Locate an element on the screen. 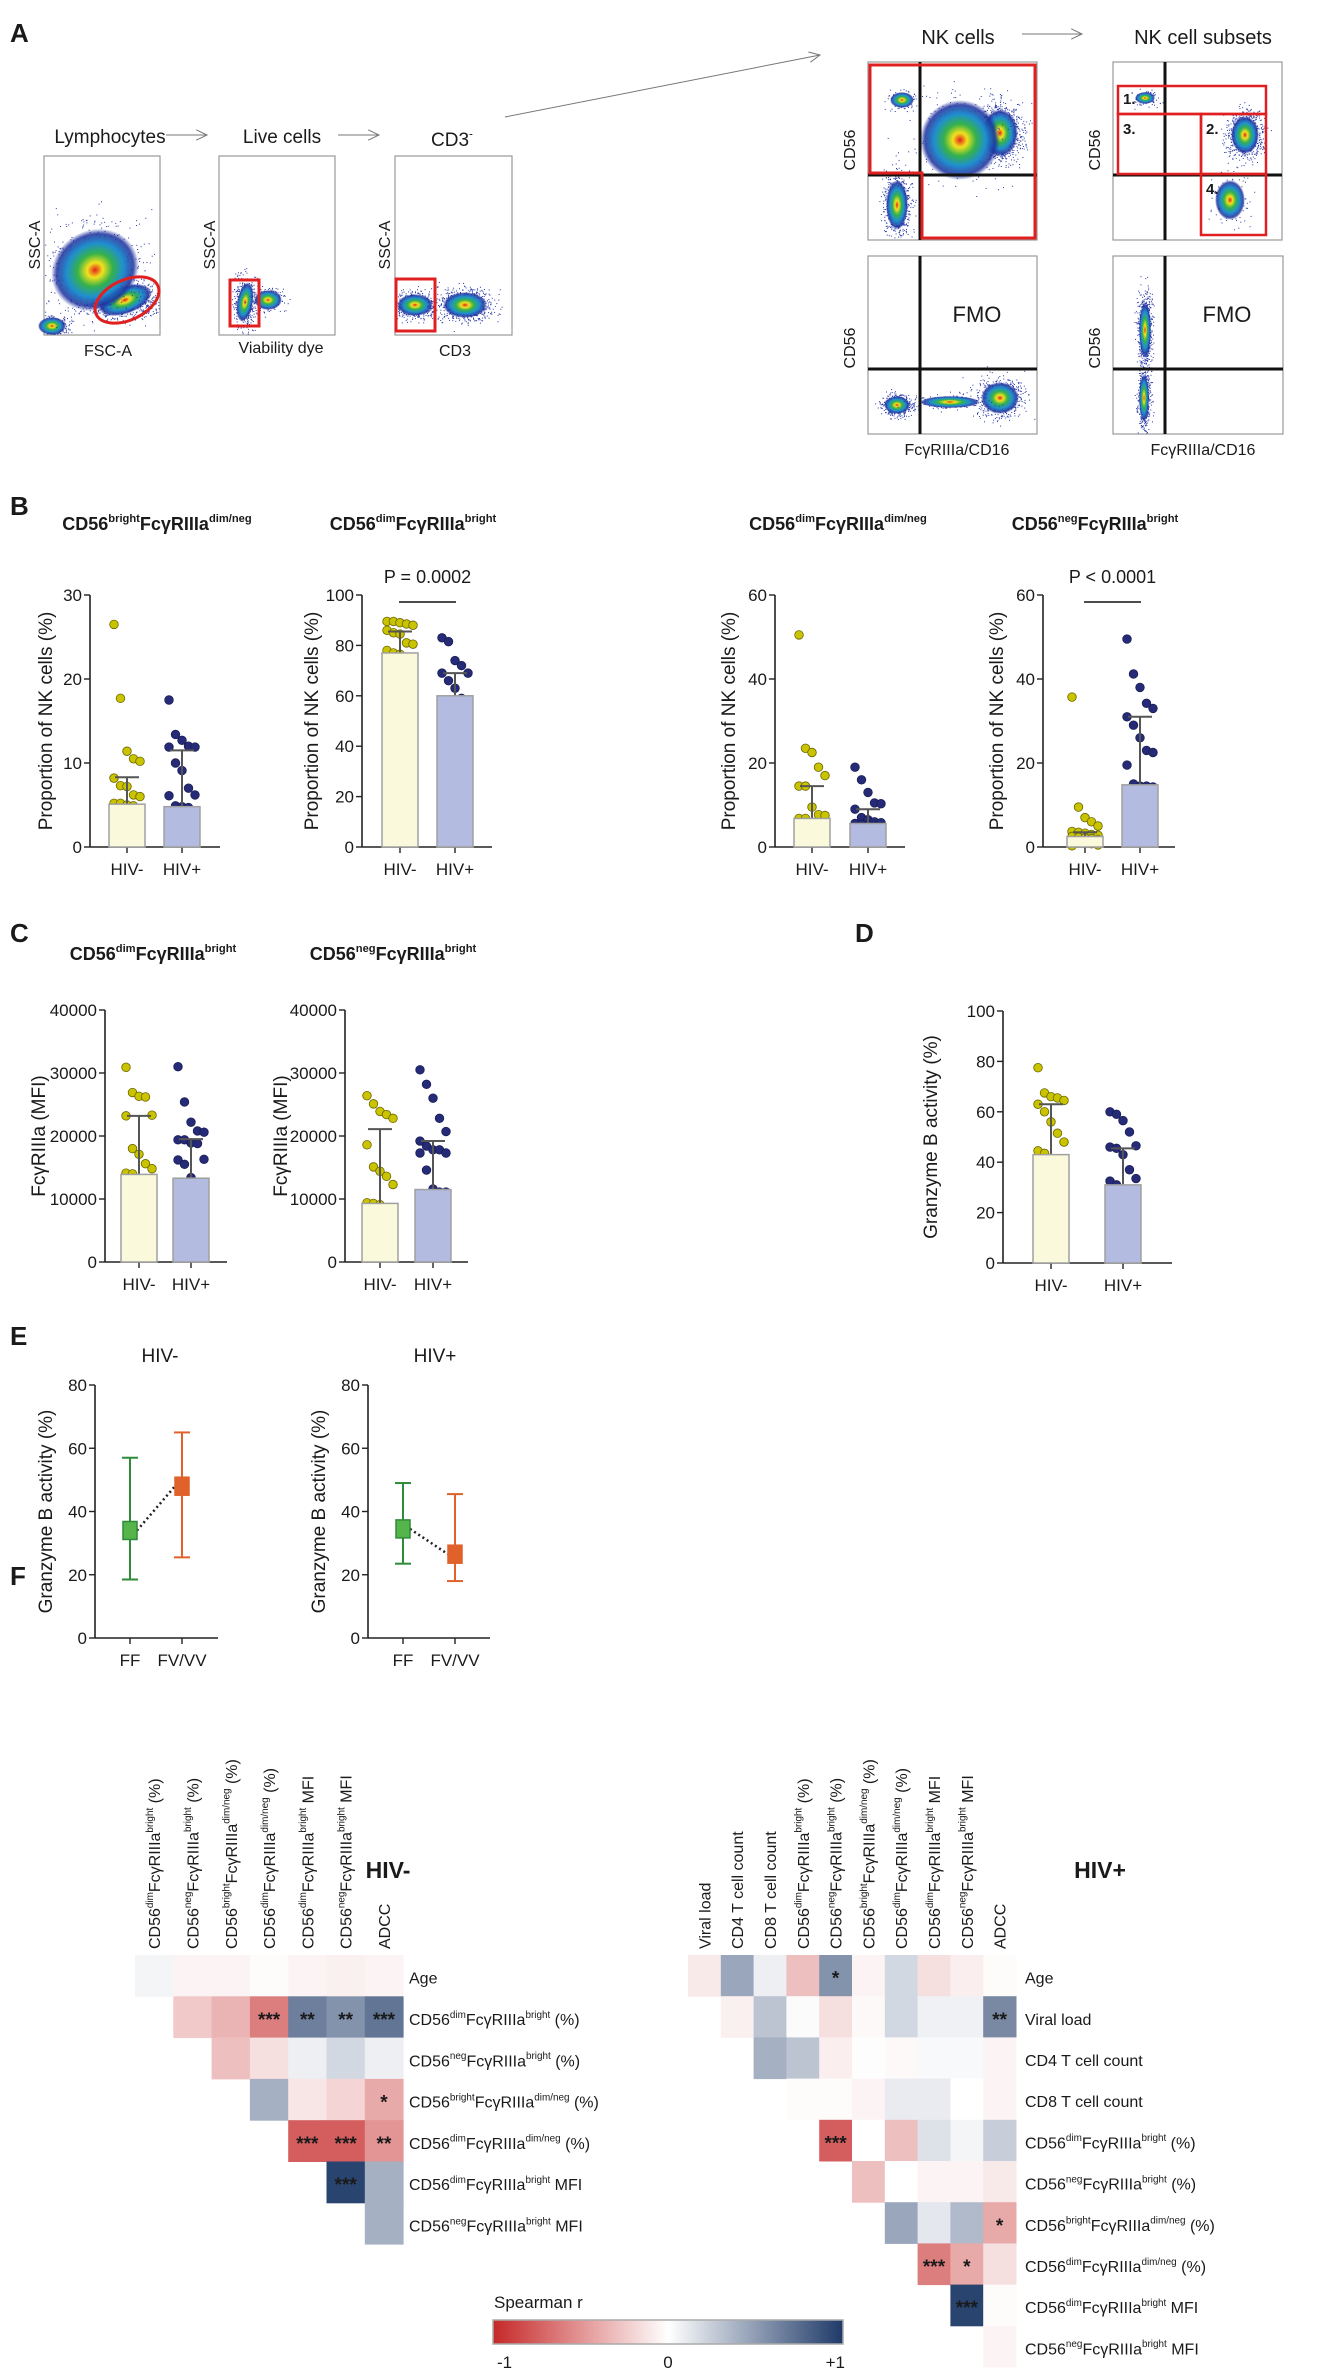 The image size is (1332, 2374). plot-title: Live cells is located at coordinates (282, 137).